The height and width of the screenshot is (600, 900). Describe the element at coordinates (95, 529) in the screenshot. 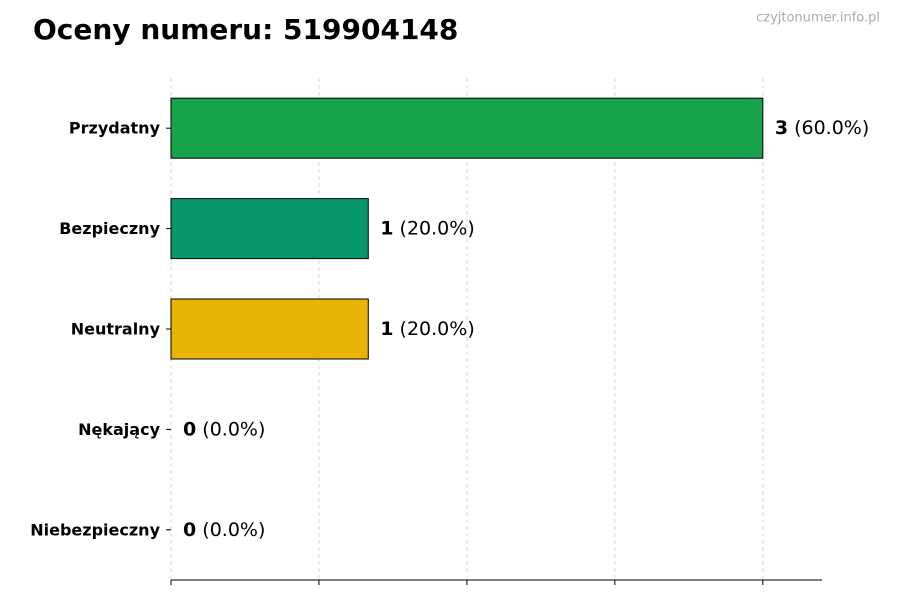

I see `y-tick-label: Niebezpieczny` at that location.